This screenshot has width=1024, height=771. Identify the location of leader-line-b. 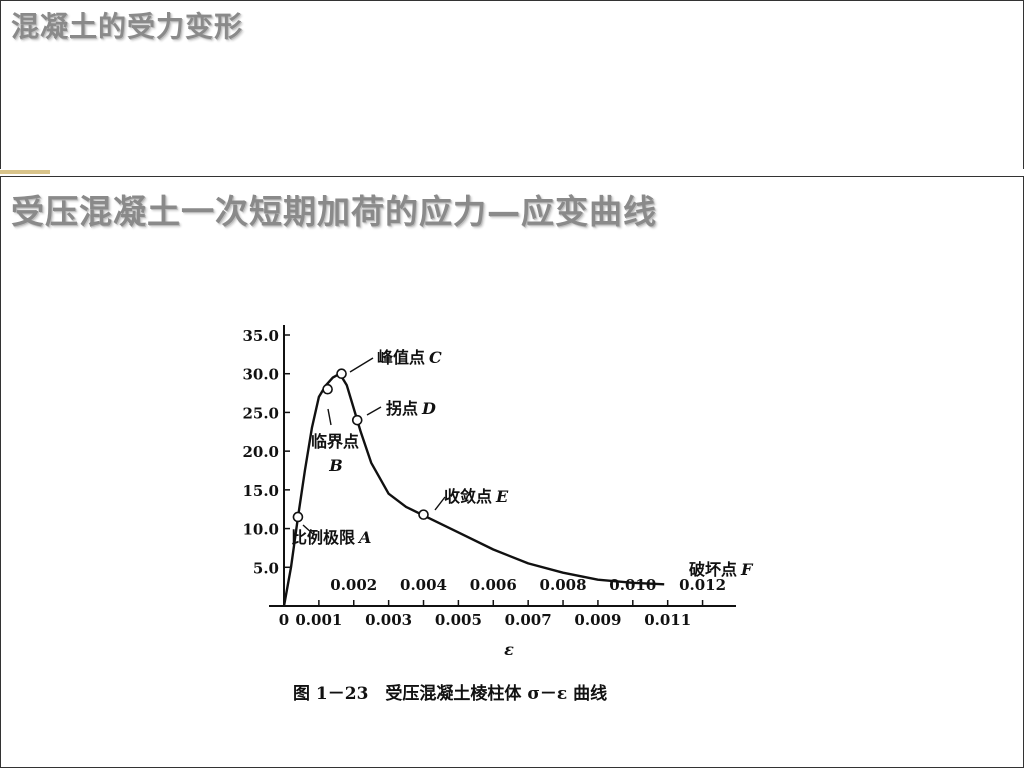
(329, 417).